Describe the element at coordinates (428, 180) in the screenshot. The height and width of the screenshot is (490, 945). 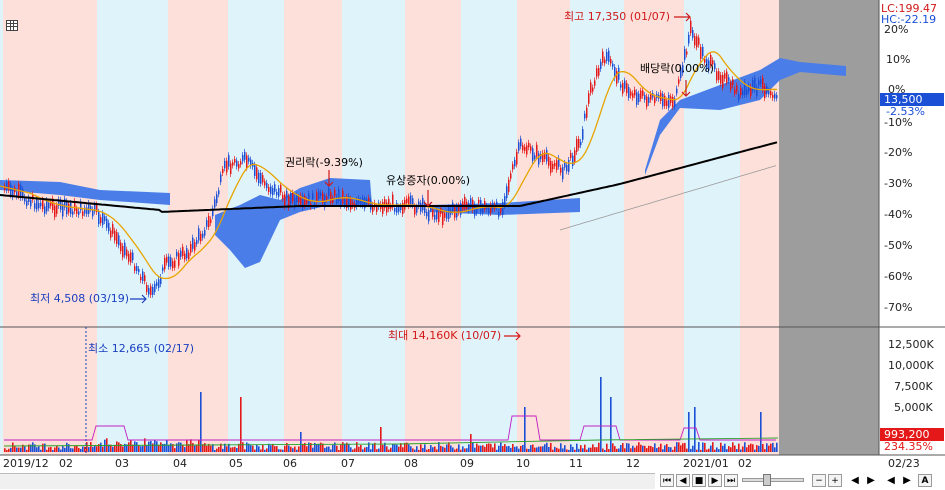
I see `capital-annotation: 유상증자(0.00%)` at that location.